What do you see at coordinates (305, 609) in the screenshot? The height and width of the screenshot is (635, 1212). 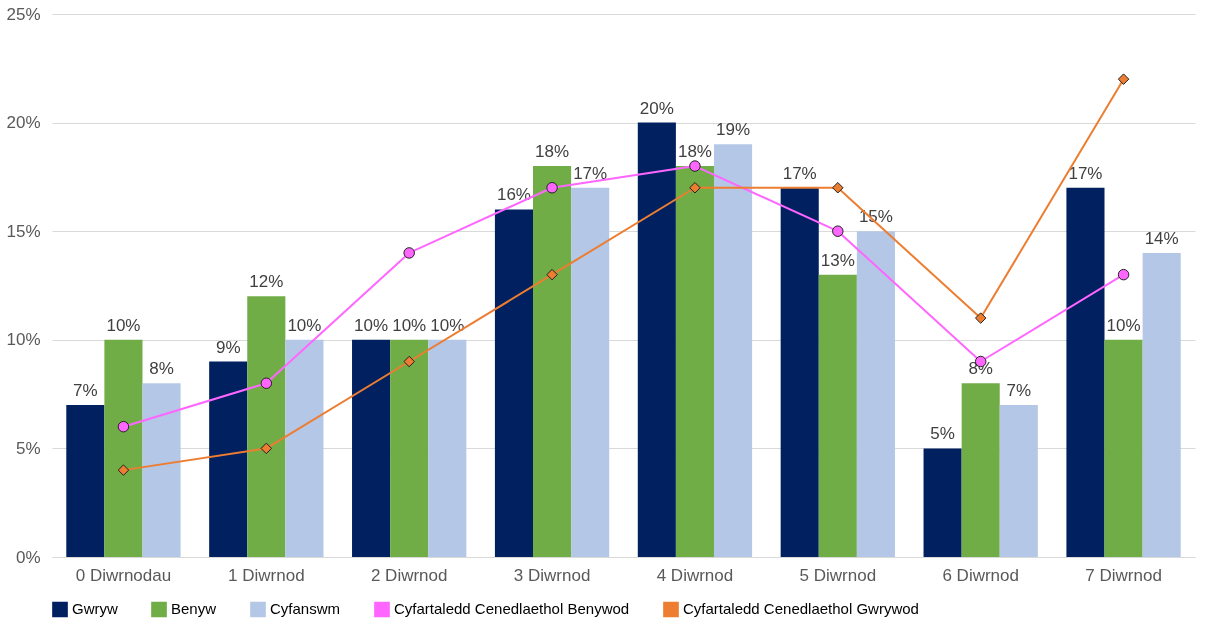 I see `legend-label: Cyfanswm` at bounding box center [305, 609].